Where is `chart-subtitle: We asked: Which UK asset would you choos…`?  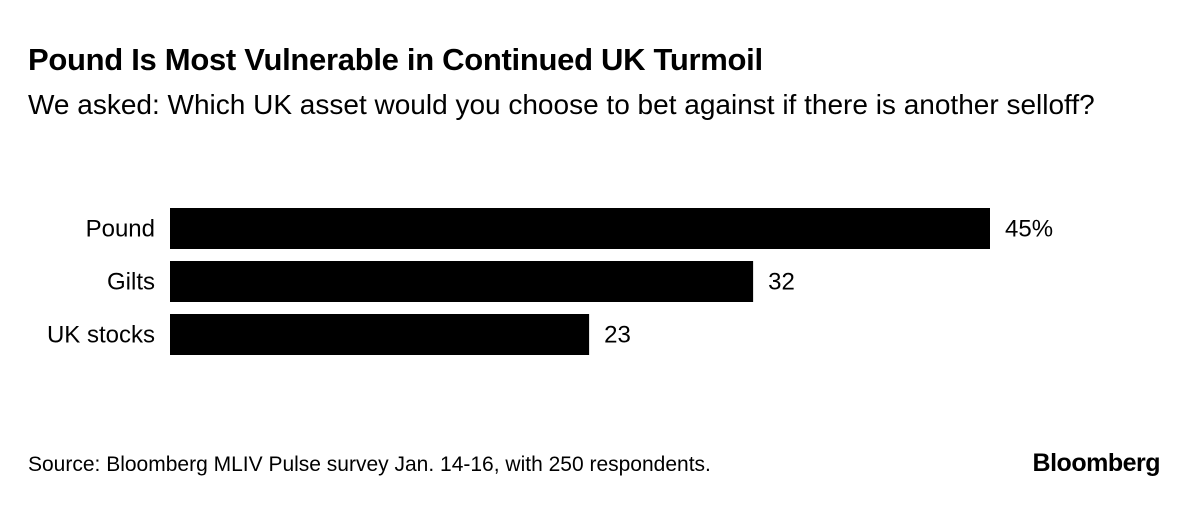
chart-subtitle: We asked: Which UK asset would you choos… is located at coordinates (561, 104).